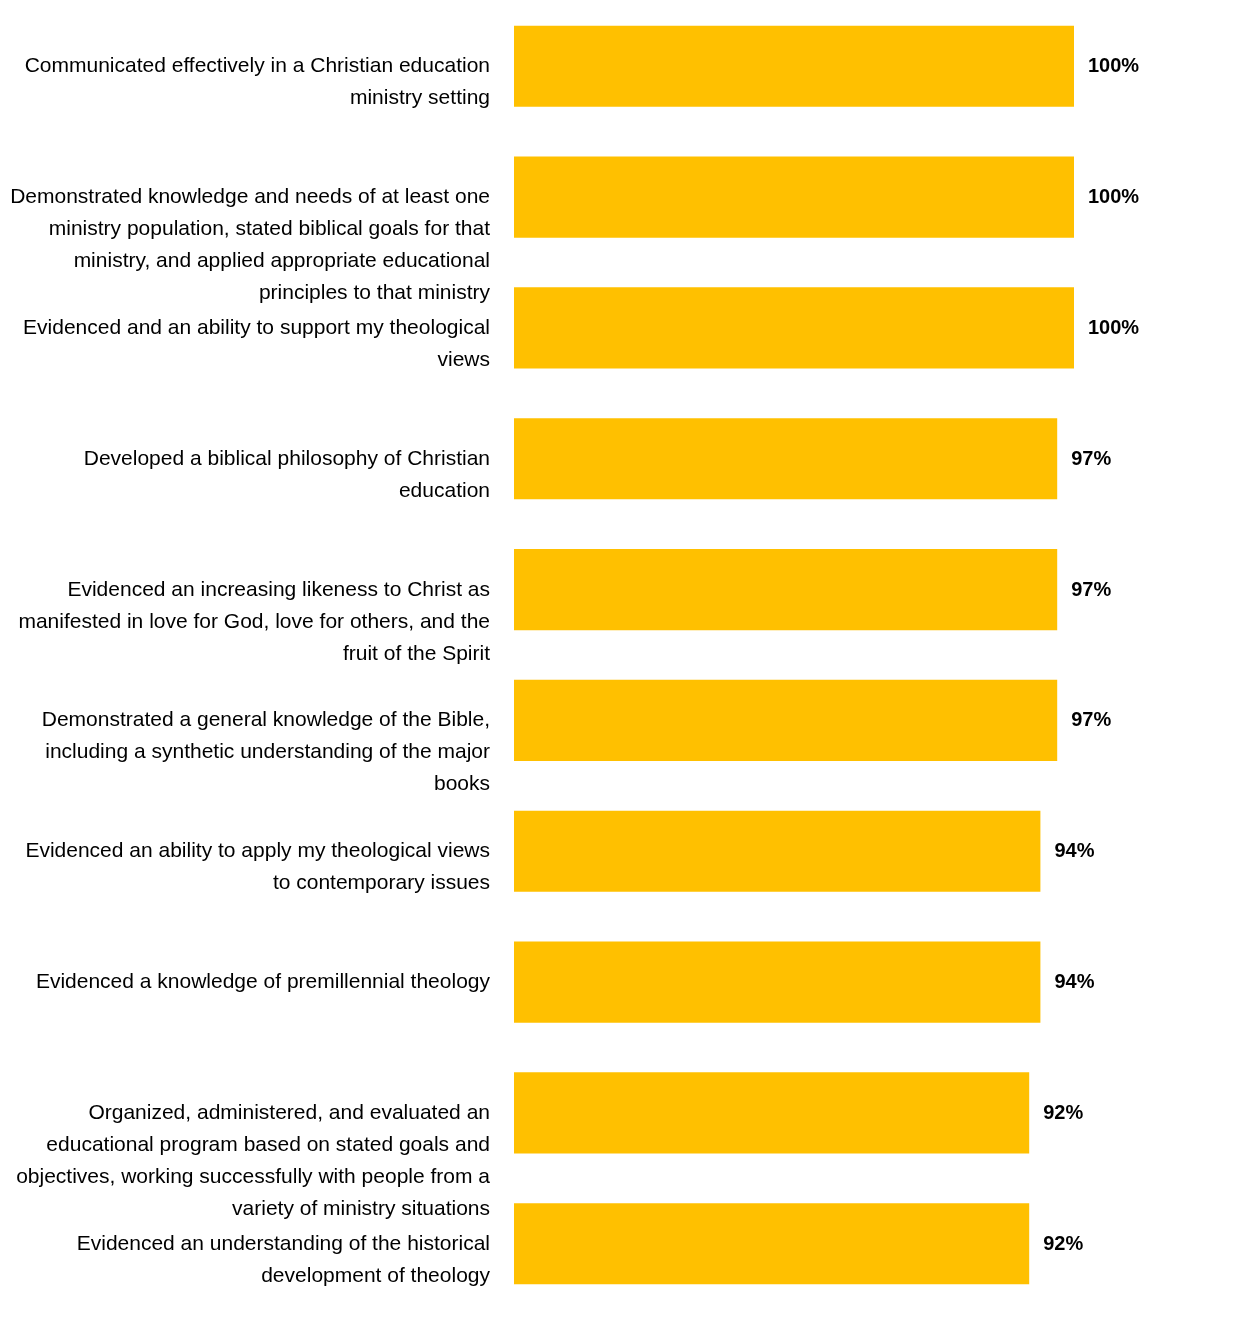  What do you see at coordinates (263, 981) in the screenshot?
I see `y-tick-label: Evidenced a knowledge of premillennial theology` at bounding box center [263, 981].